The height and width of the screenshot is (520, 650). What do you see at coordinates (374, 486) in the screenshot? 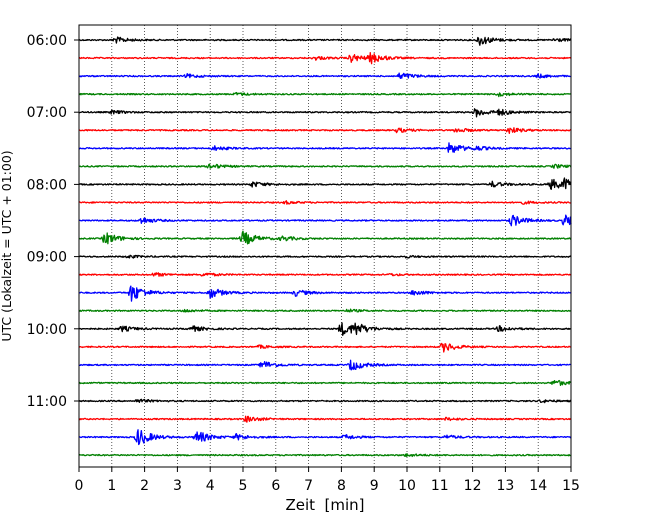
I see `x-tick-label-9: 9` at bounding box center [374, 486].